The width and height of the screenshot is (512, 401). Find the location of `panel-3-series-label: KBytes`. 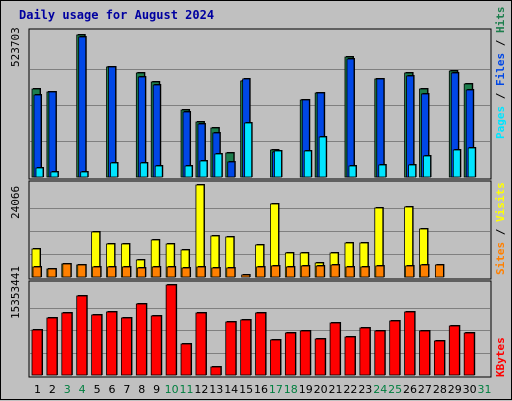

panel-3-series-label: KBytes is located at coordinates (500, 357).